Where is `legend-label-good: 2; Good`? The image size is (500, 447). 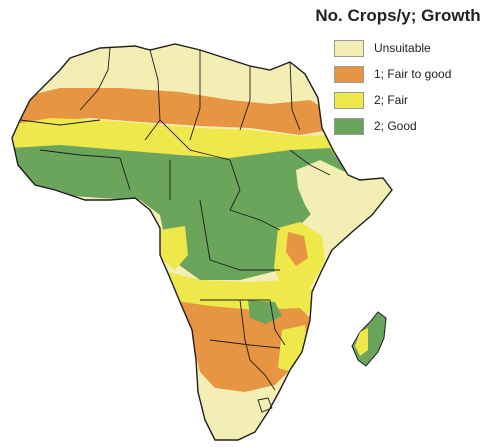 legend-label-good: 2; Good is located at coordinates (395, 126).